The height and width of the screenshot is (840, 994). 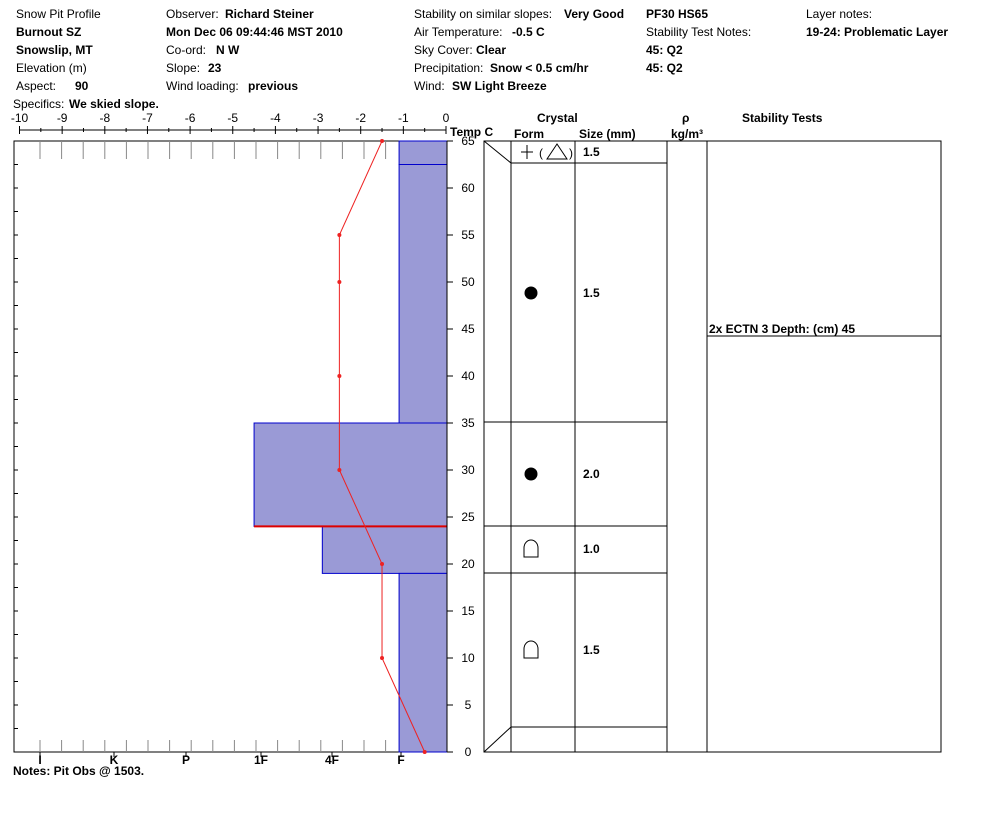 I want to click on layer-notes-label: Layer notes:, so click(x=839, y=14).